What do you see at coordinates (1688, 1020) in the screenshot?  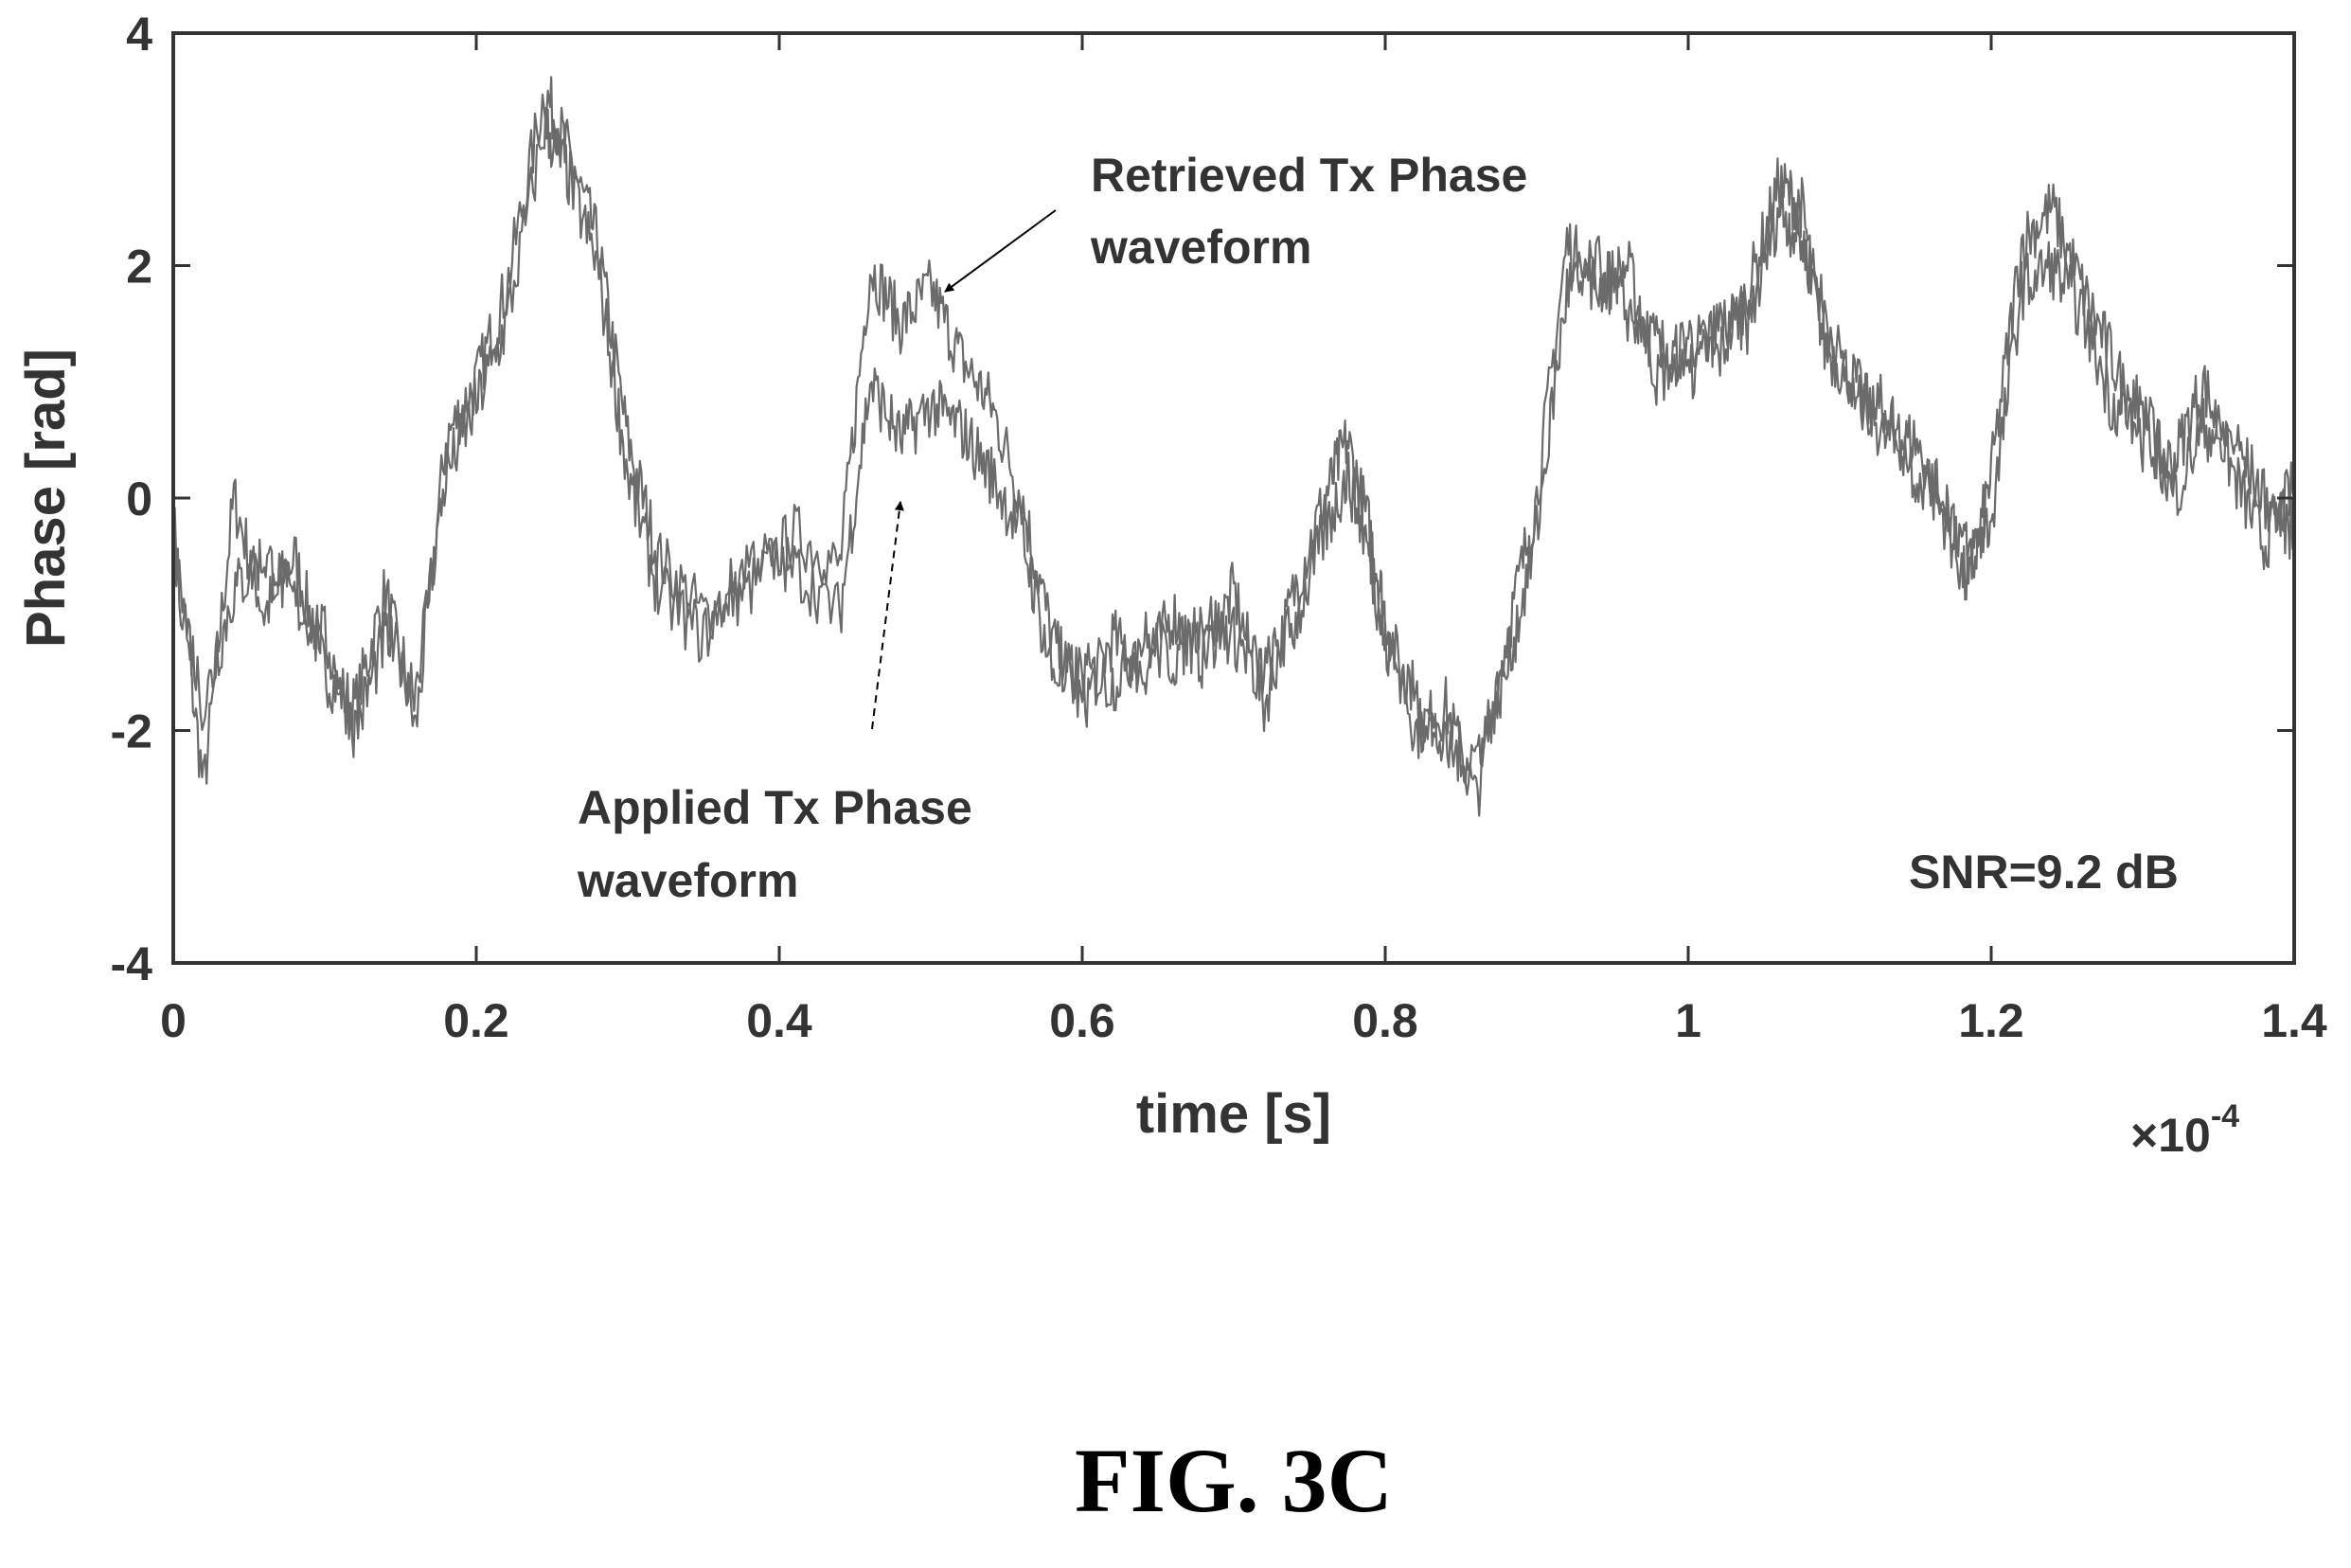 I see `x-tick-label: 1` at bounding box center [1688, 1020].